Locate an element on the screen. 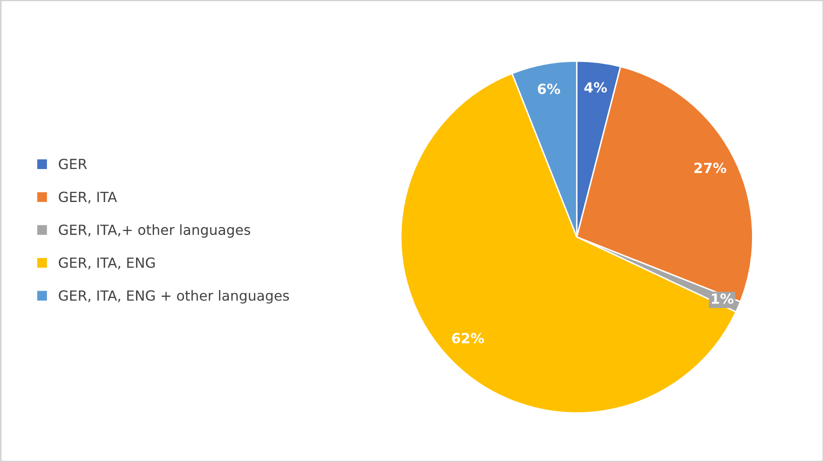 The height and width of the screenshot is (462, 824). legend-label: GER is located at coordinates (72, 164).